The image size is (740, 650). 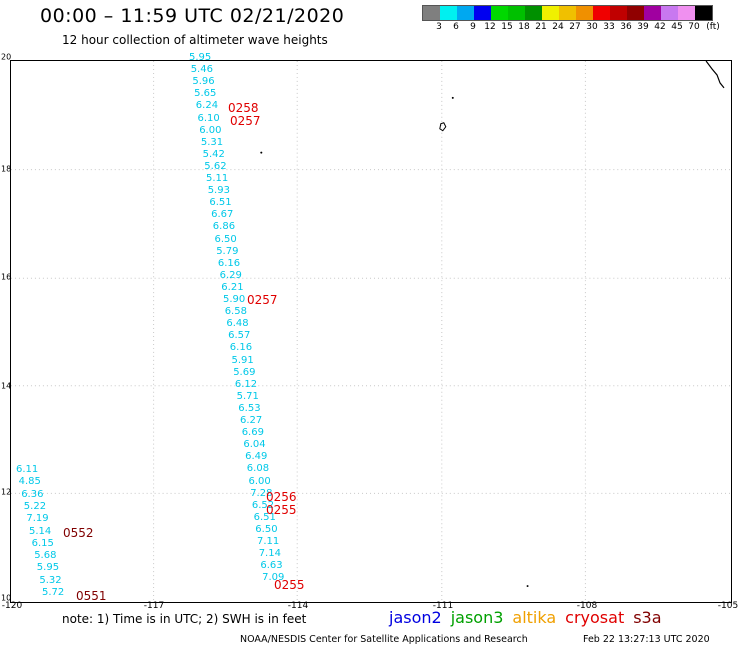 I want to click on satellite-legend-item: jason3, so click(x=477, y=617).